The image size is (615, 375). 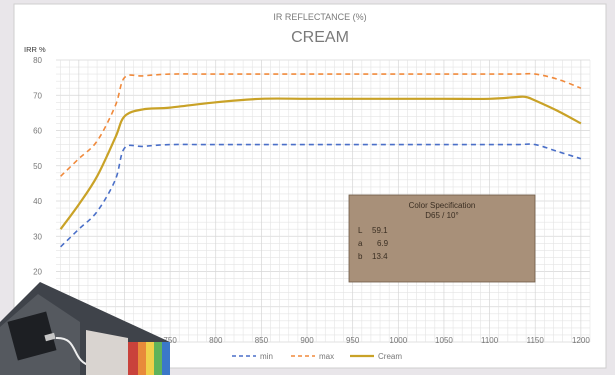 I want to click on y-tick-label: 30, so click(x=37, y=236).